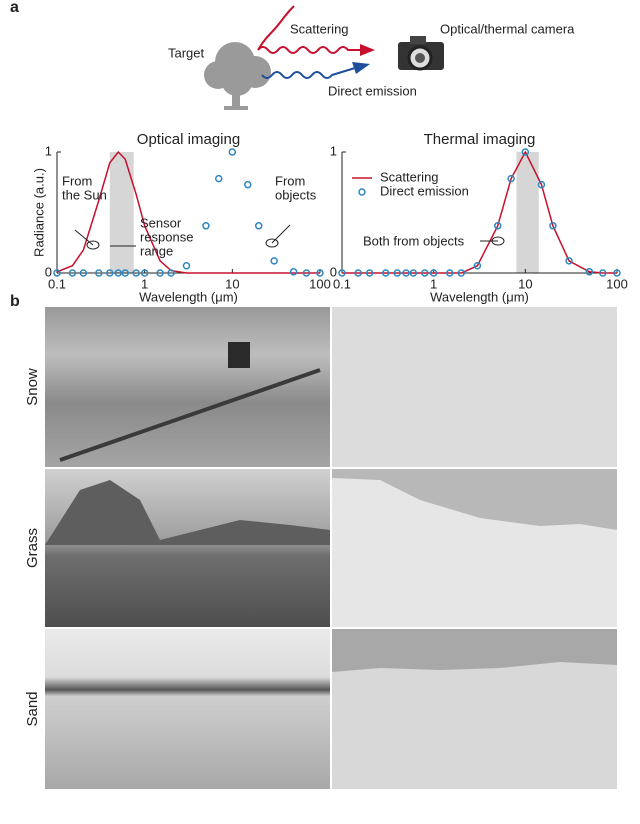 Image resolution: width=640 pixels, height=824 pixels. What do you see at coordinates (414, 240) in the screenshot?
I see `annotation: Both from objects` at bounding box center [414, 240].